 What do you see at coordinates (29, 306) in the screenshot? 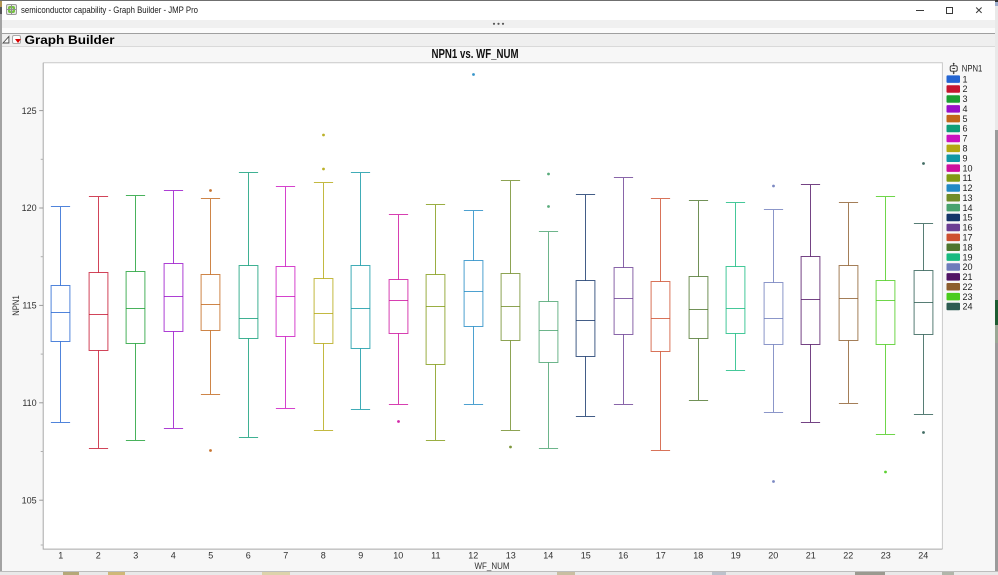
I see `svg-text: 115` at bounding box center [29, 306].